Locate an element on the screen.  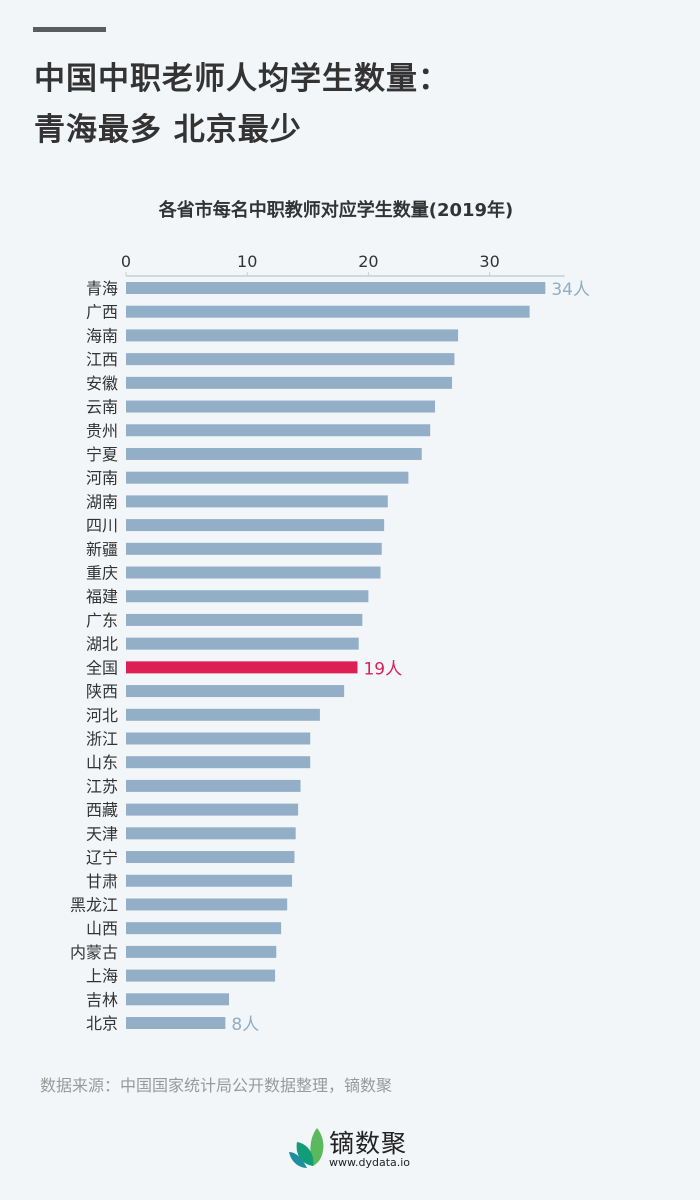
category-label: 辽宁 is located at coordinates (102, 857).